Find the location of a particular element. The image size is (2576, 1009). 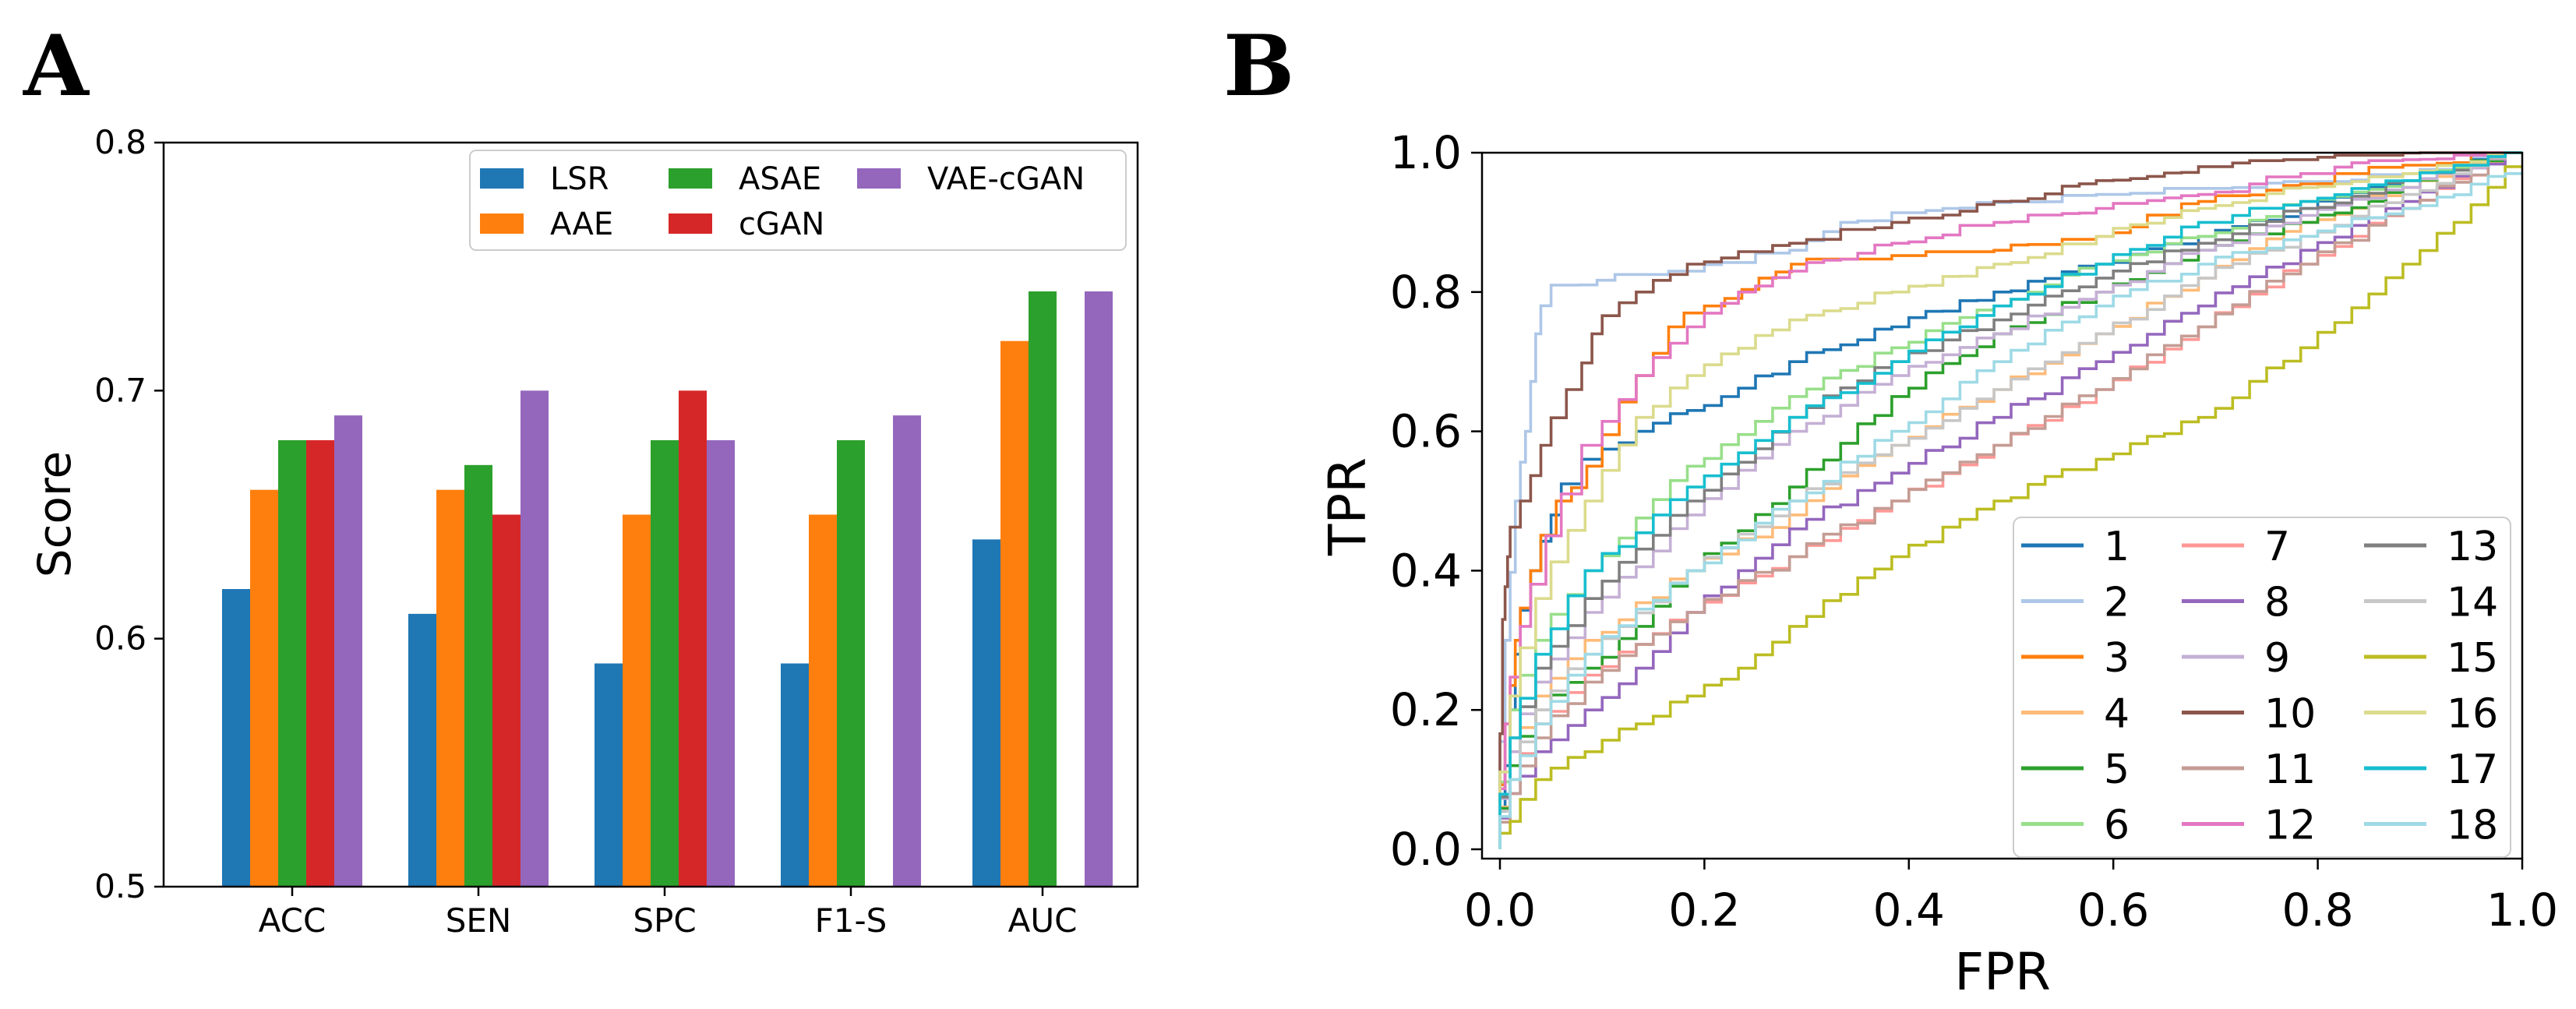

bar-VAE-cGAN-F1-S is located at coordinates (907, 651).